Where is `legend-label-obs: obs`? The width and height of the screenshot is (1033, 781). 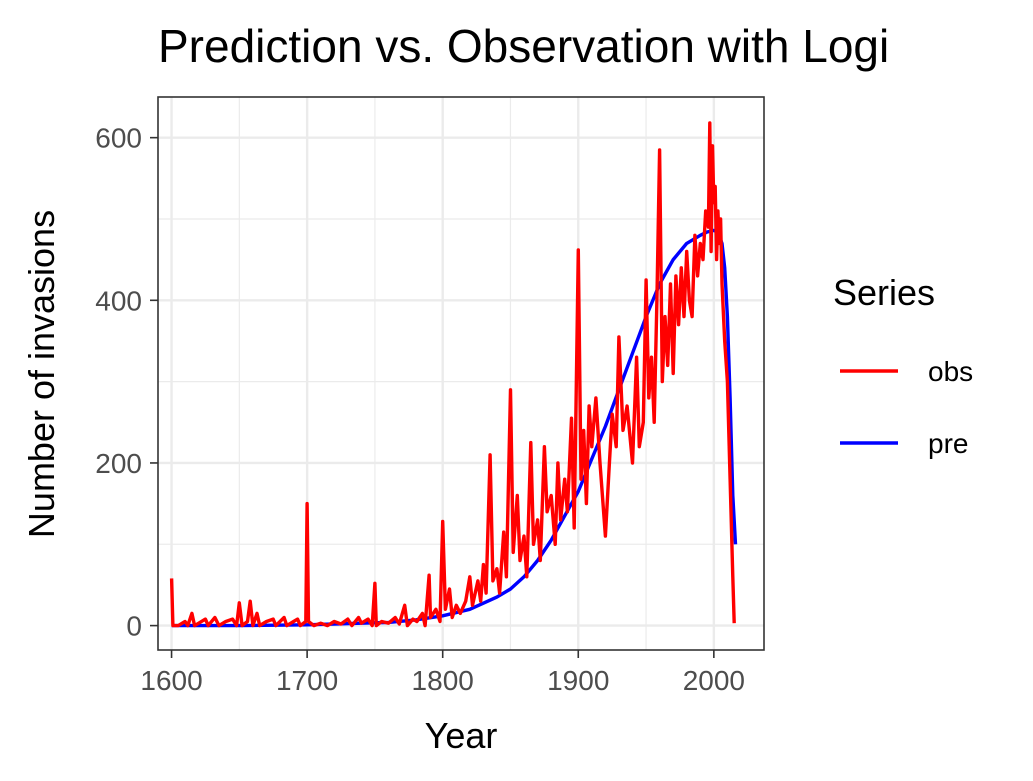 legend-label-obs: obs is located at coordinates (950, 371).